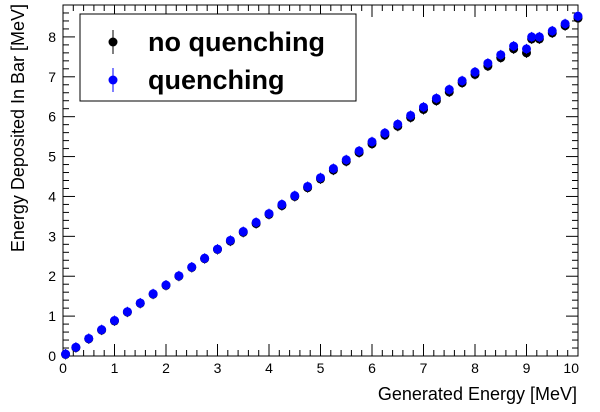 Image resolution: width=600 pixels, height=412 pixels. What do you see at coordinates (216, 80) in the screenshot?
I see `legend-label-quenching: quenching` at bounding box center [216, 80].